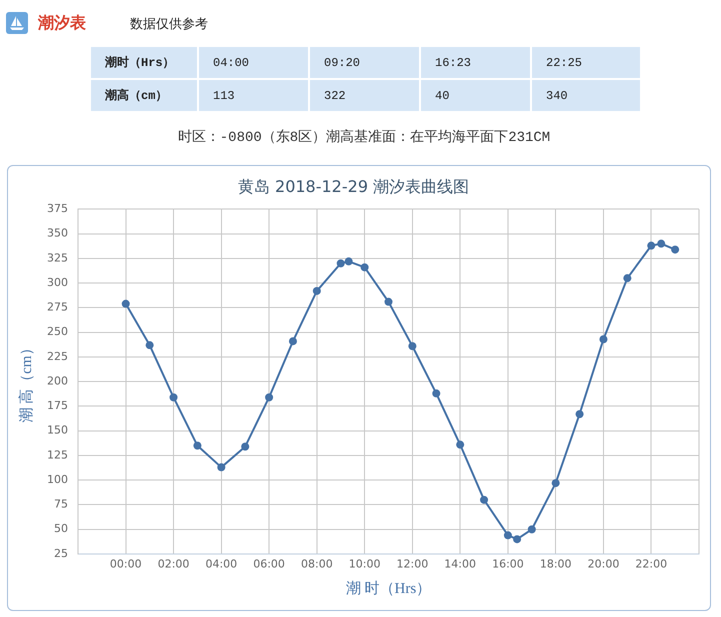  What do you see at coordinates (508, 563) in the screenshot?
I see `x-tick-label: 16:00` at bounding box center [508, 563].